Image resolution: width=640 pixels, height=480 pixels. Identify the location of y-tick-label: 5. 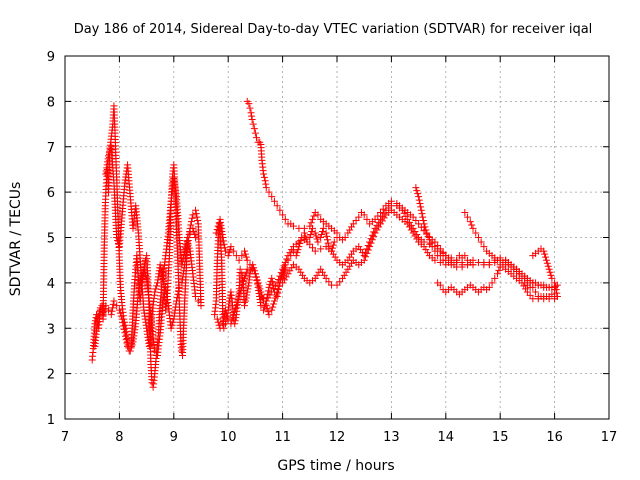
(51, 239).